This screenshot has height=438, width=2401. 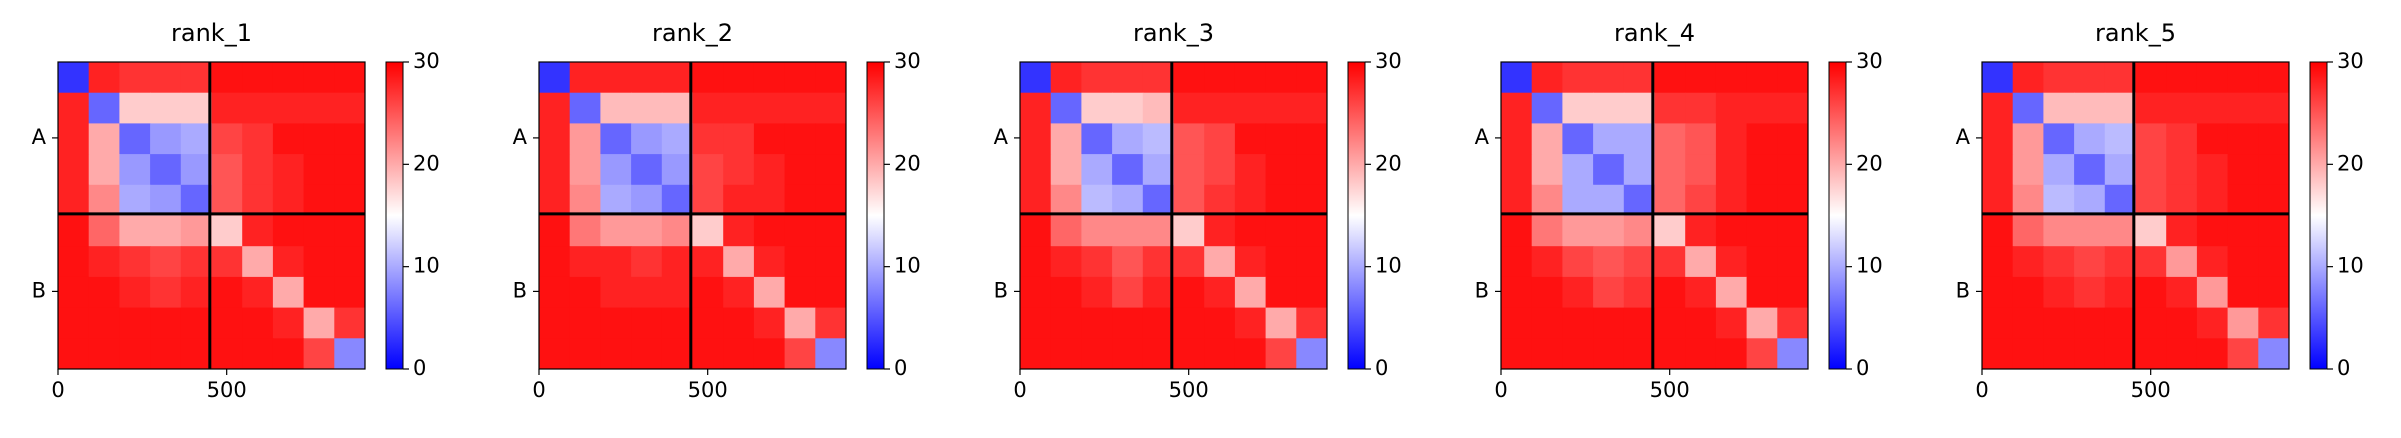 I want to click on colorbar-tick-label: 20, so click(x=907, y=163).